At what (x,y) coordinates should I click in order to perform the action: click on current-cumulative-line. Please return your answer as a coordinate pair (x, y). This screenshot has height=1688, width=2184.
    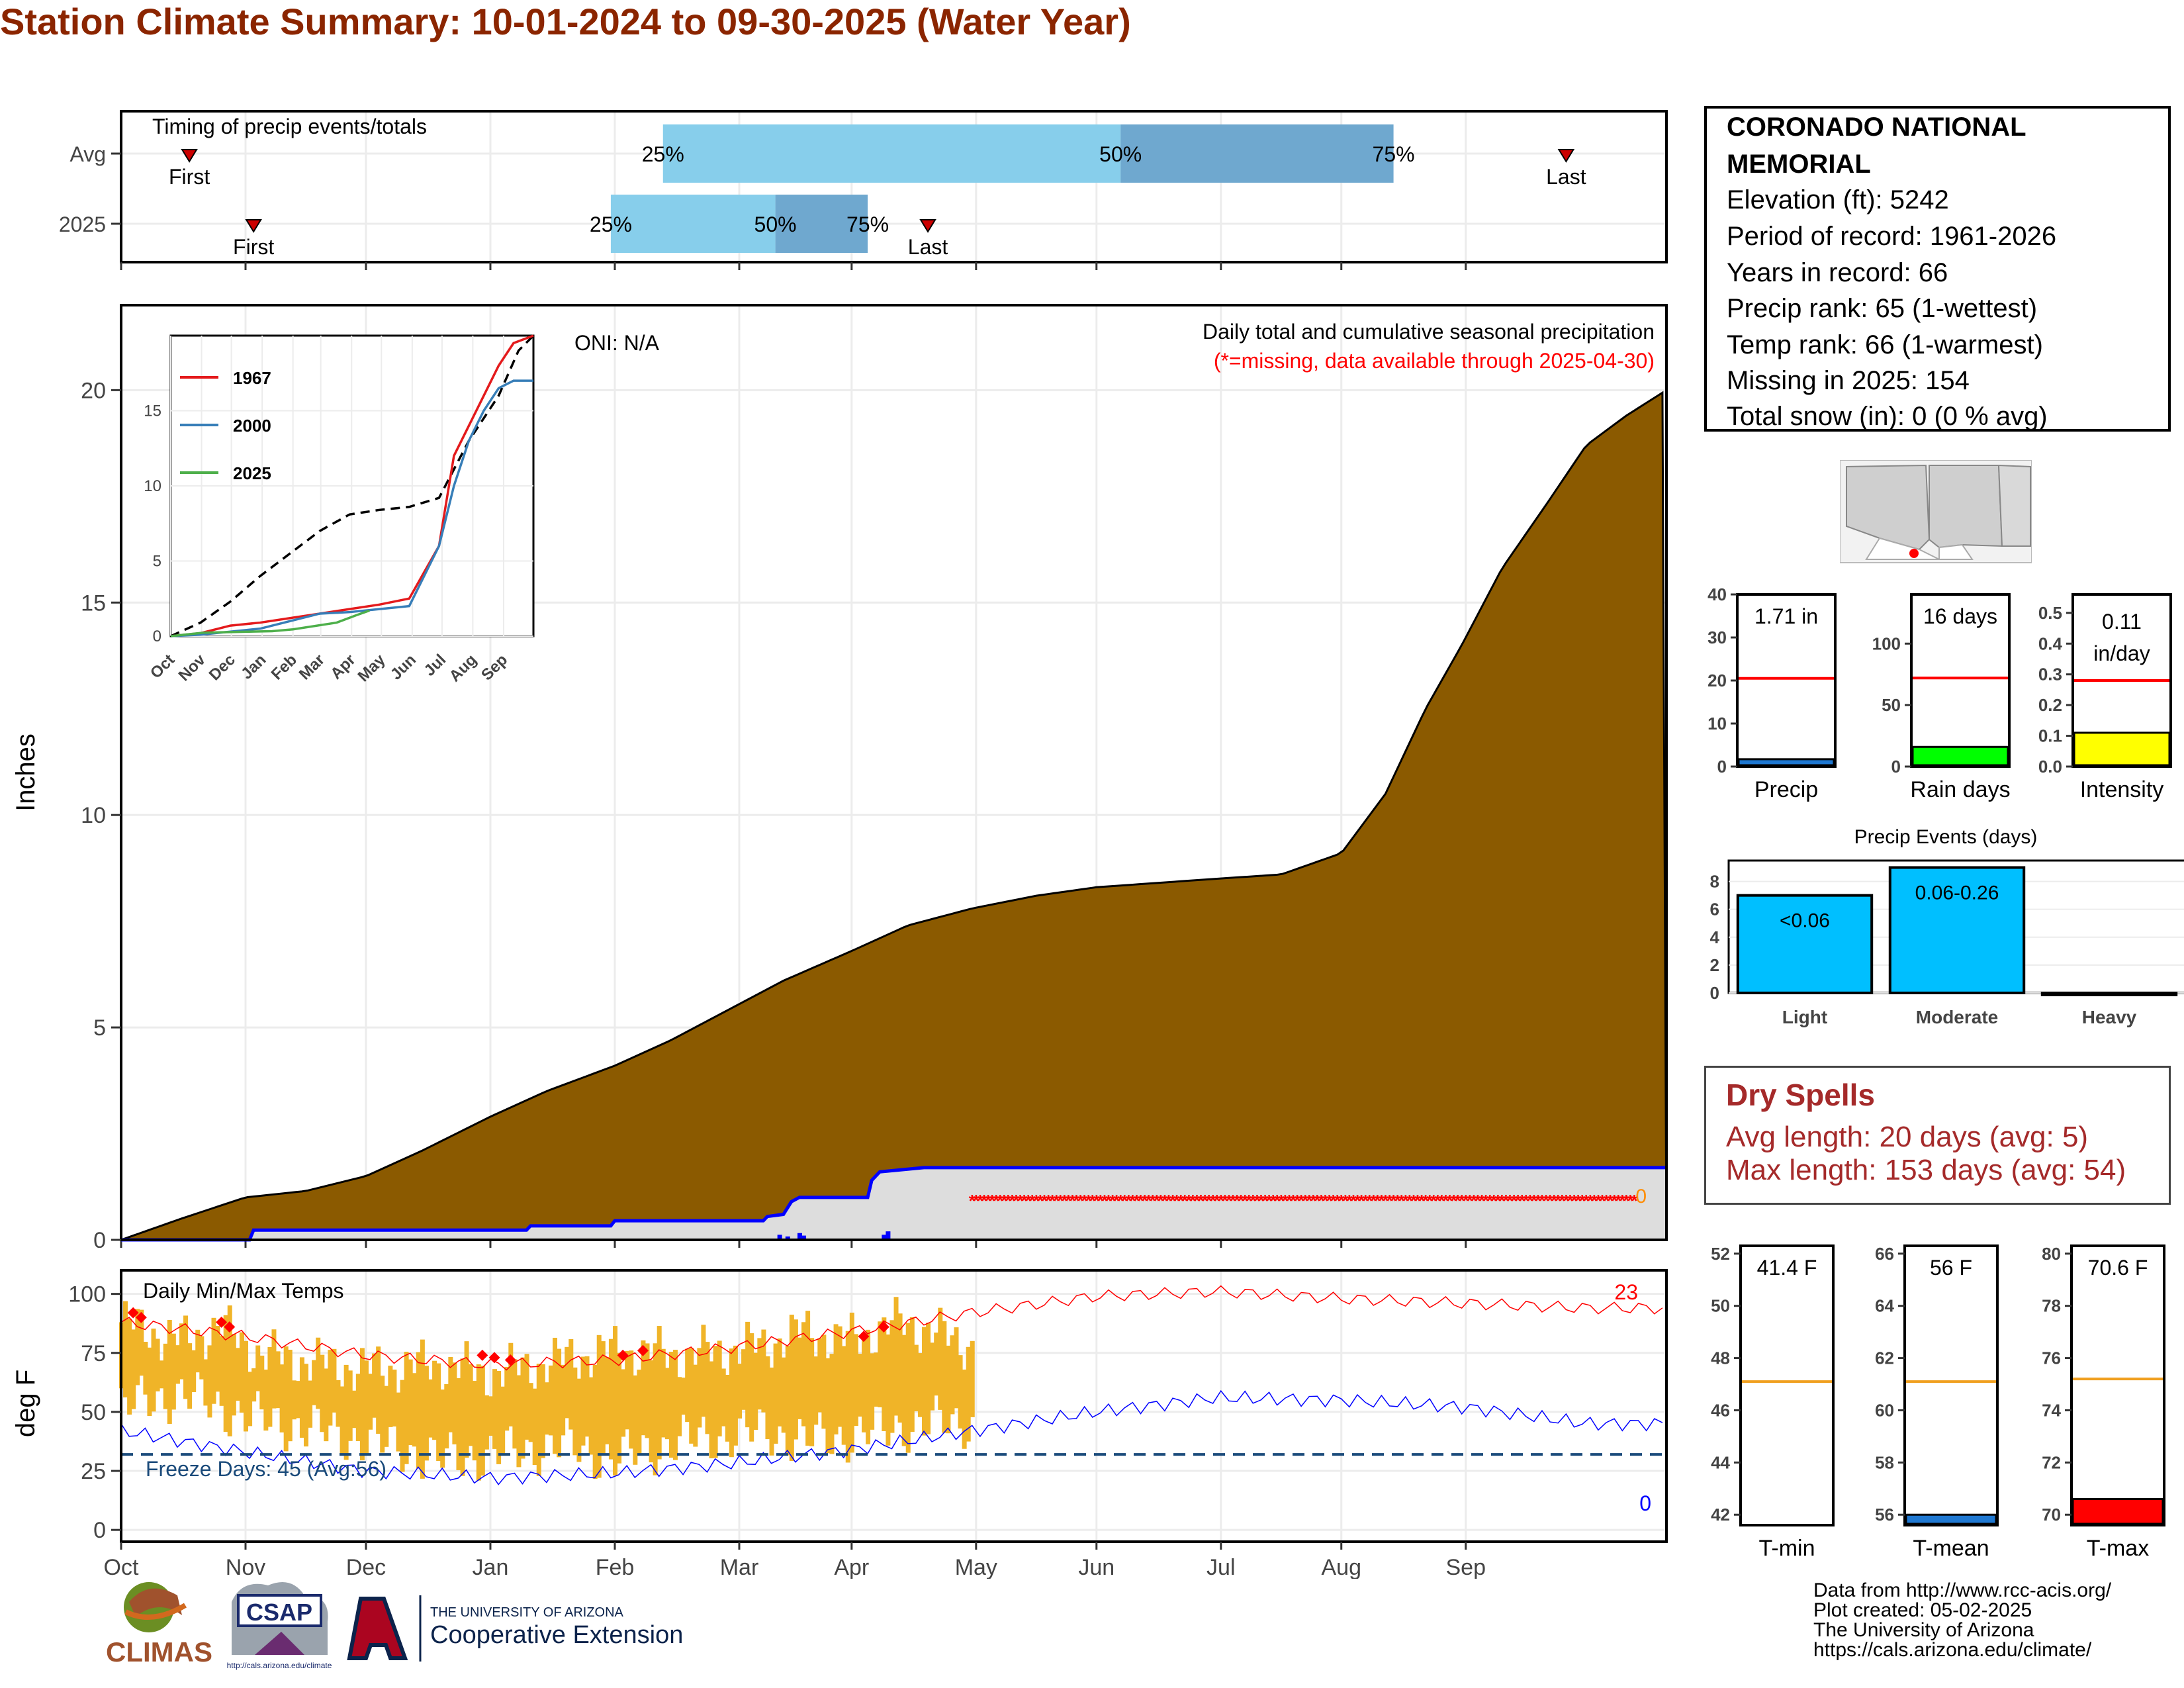
    Looking at the image, I should click on (893, 1204).